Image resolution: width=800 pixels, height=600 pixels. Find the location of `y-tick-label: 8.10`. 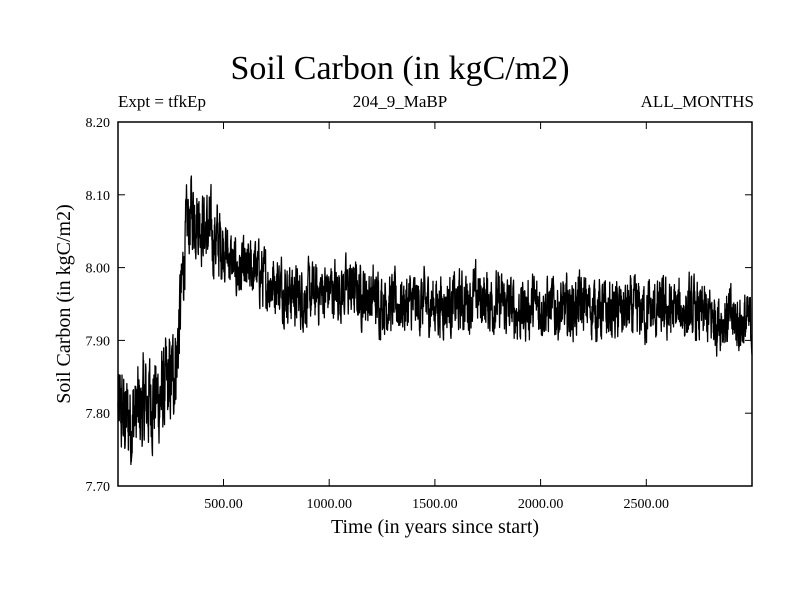

y-tick-label: 8.10 is located at coordinates (98, 196).